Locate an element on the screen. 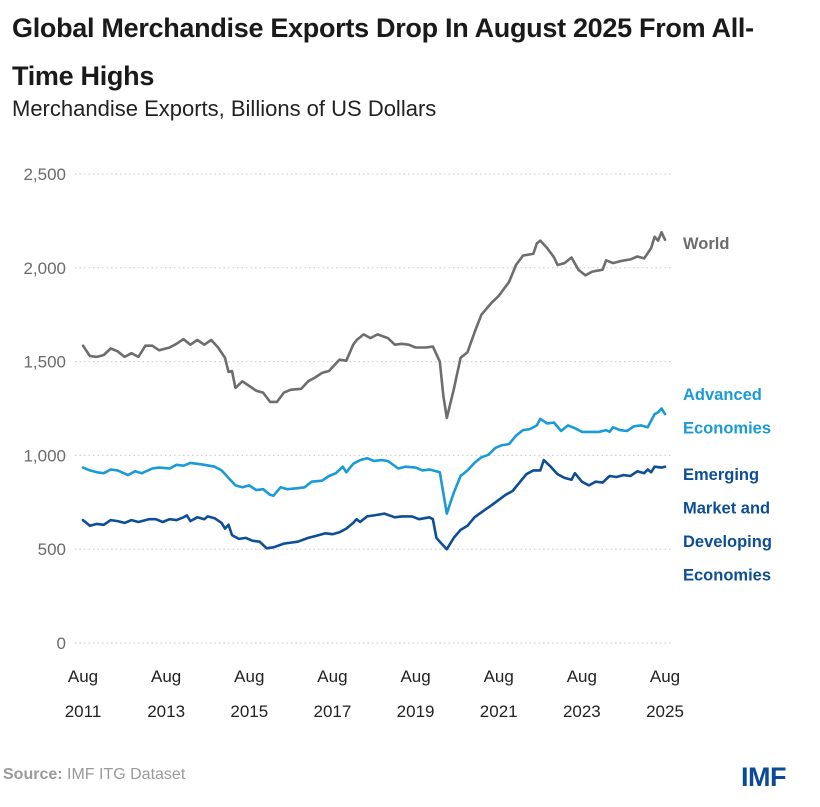  series-line-advanced-economies is located at coordinates (374, 461).